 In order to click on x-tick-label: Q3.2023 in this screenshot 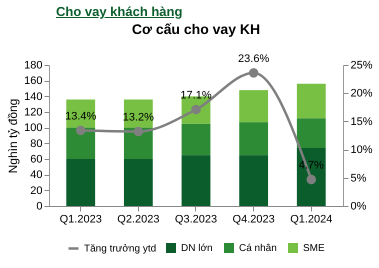, I will do `click(196, 220)`.